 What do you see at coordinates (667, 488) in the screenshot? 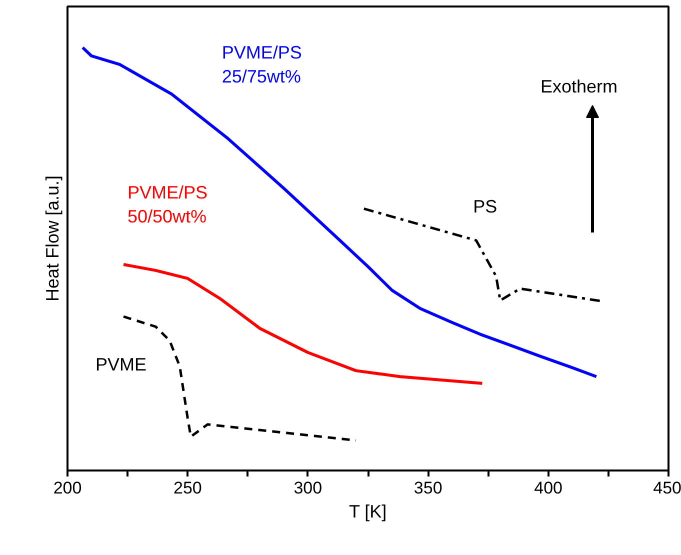
I see `x-tick-label: 450` at bounding box center [667, 488].